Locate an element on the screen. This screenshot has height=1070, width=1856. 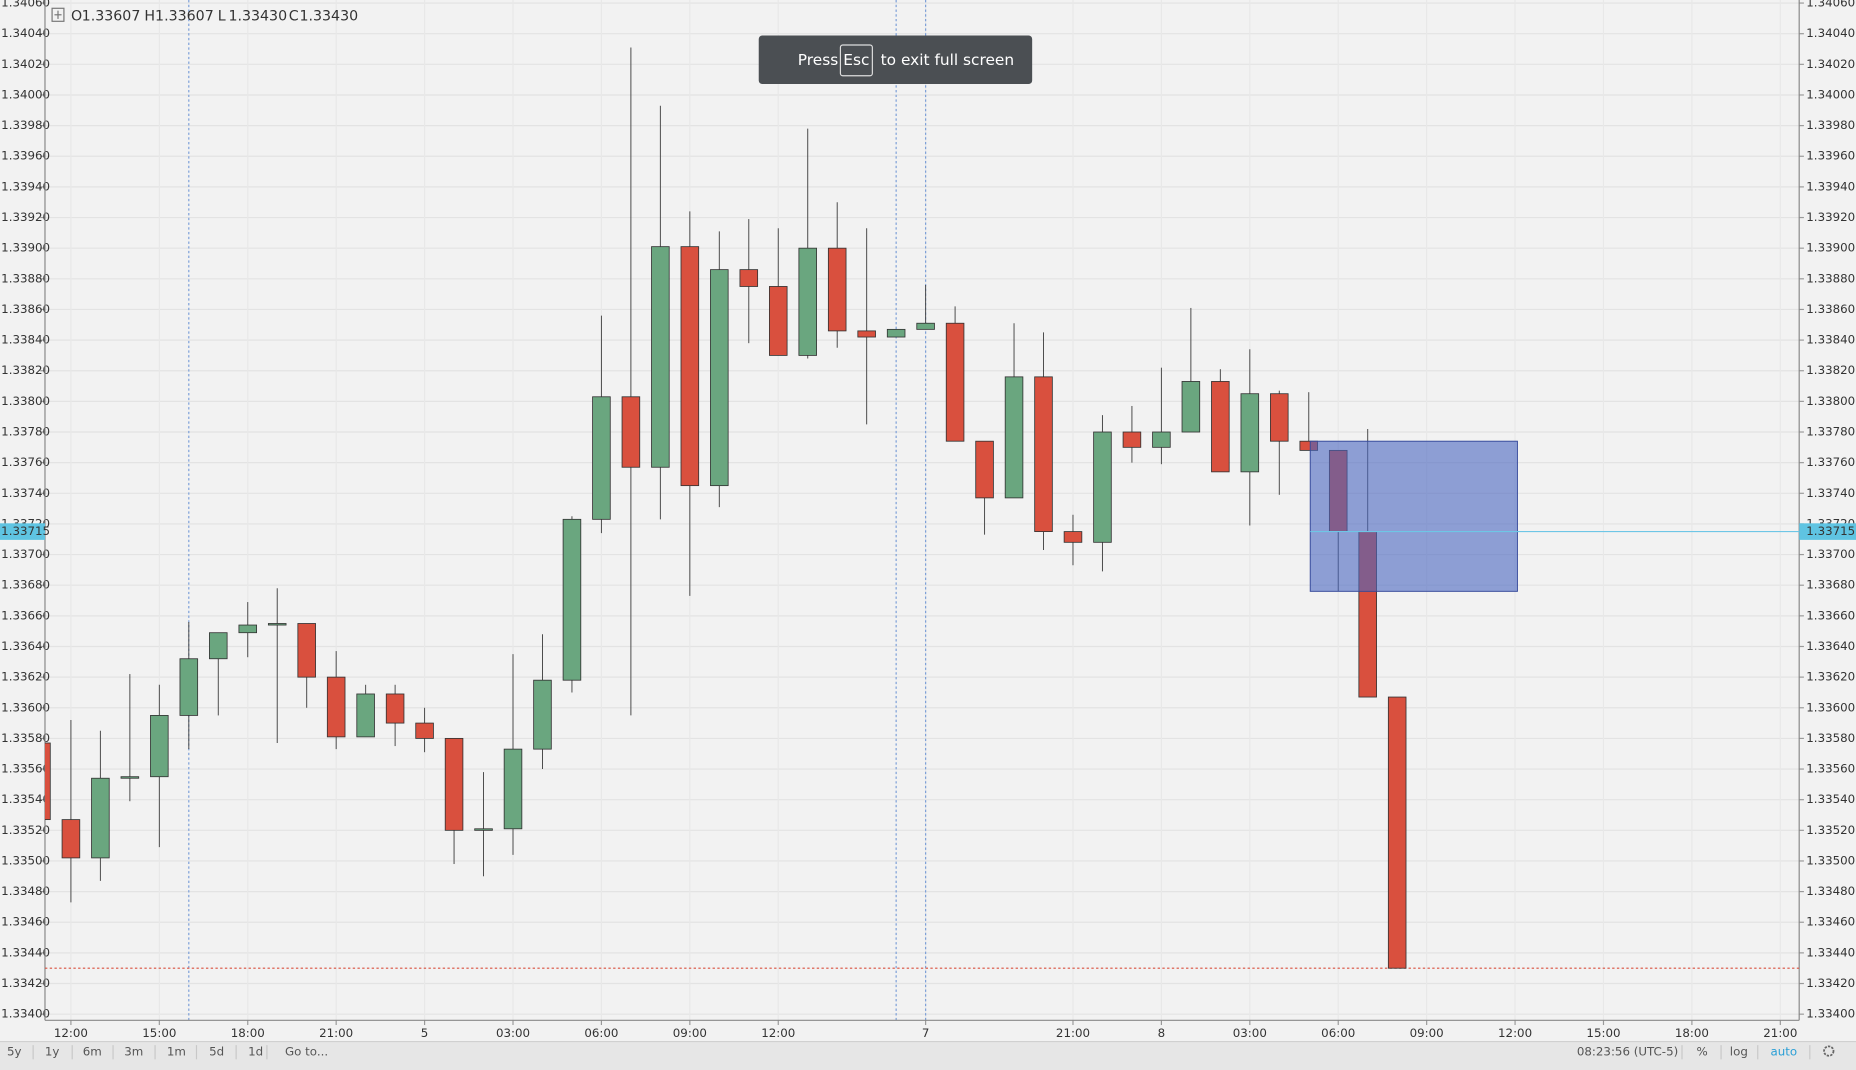
clock: 08:23:56 (UTC-5) is located at coordinates (1627, 1052).